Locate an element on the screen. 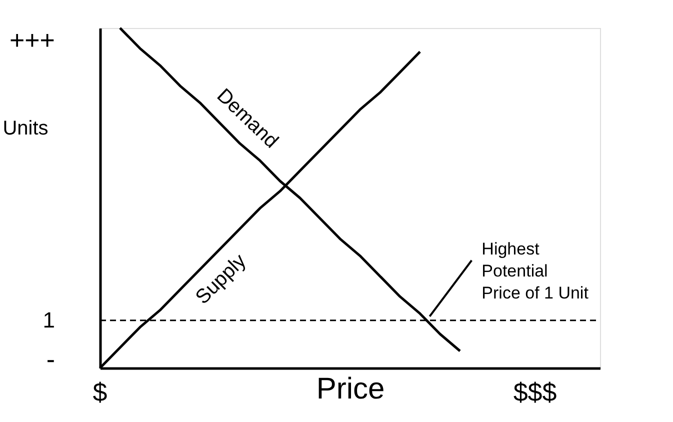  text: 1 is located at coordinates (48, 319).